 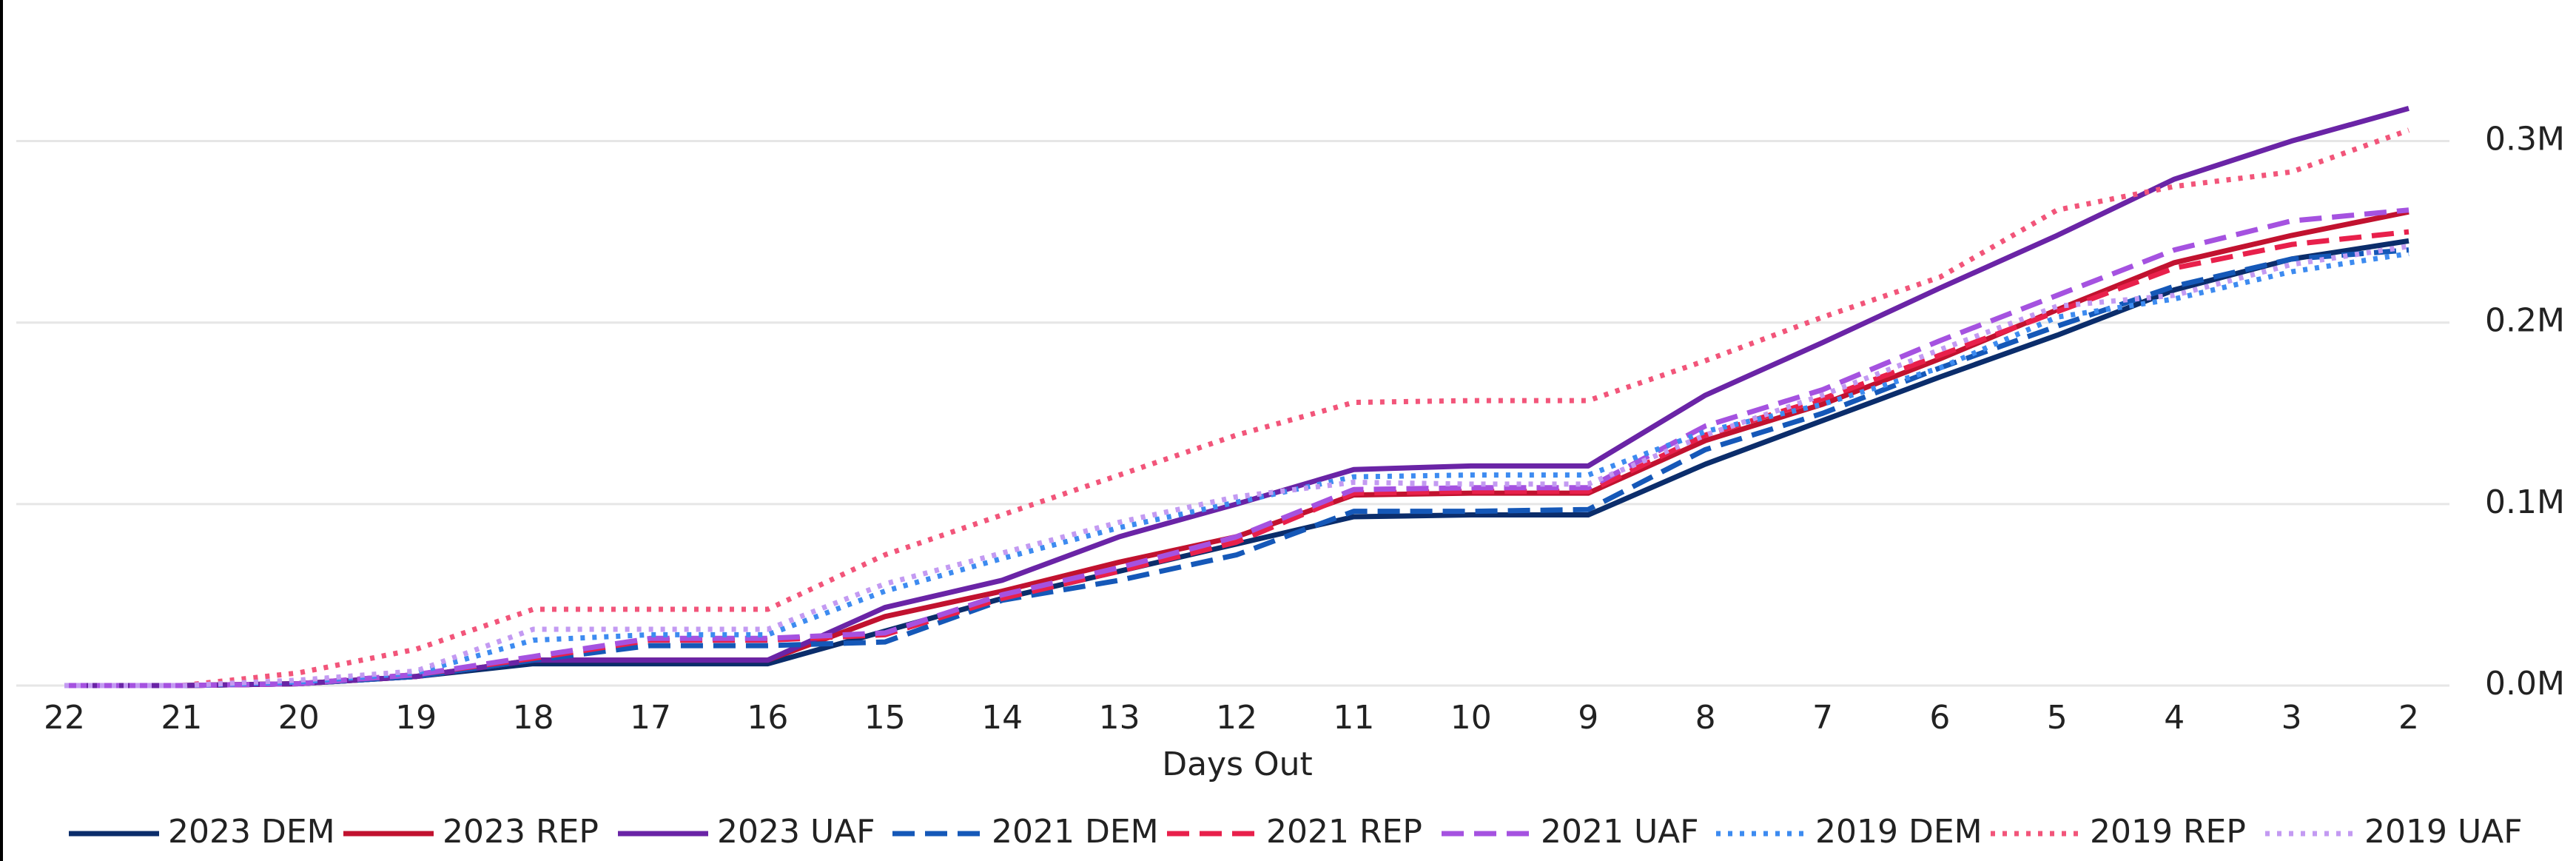 What do you see at coordinates (1353, 718) in the screenshot?
I see `x-tick-label: 11` at bounding box center [1353, 718].